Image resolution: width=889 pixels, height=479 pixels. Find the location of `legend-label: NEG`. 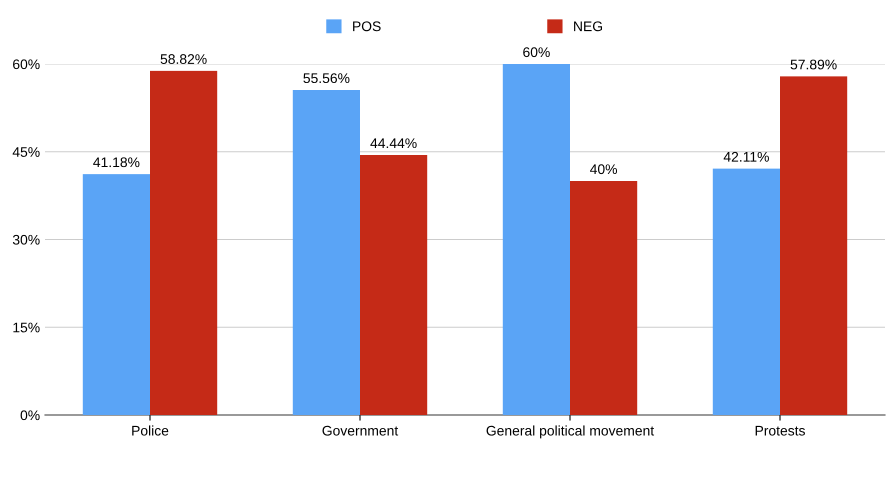

legend-label: NEG is located at coordinates (588, 26).